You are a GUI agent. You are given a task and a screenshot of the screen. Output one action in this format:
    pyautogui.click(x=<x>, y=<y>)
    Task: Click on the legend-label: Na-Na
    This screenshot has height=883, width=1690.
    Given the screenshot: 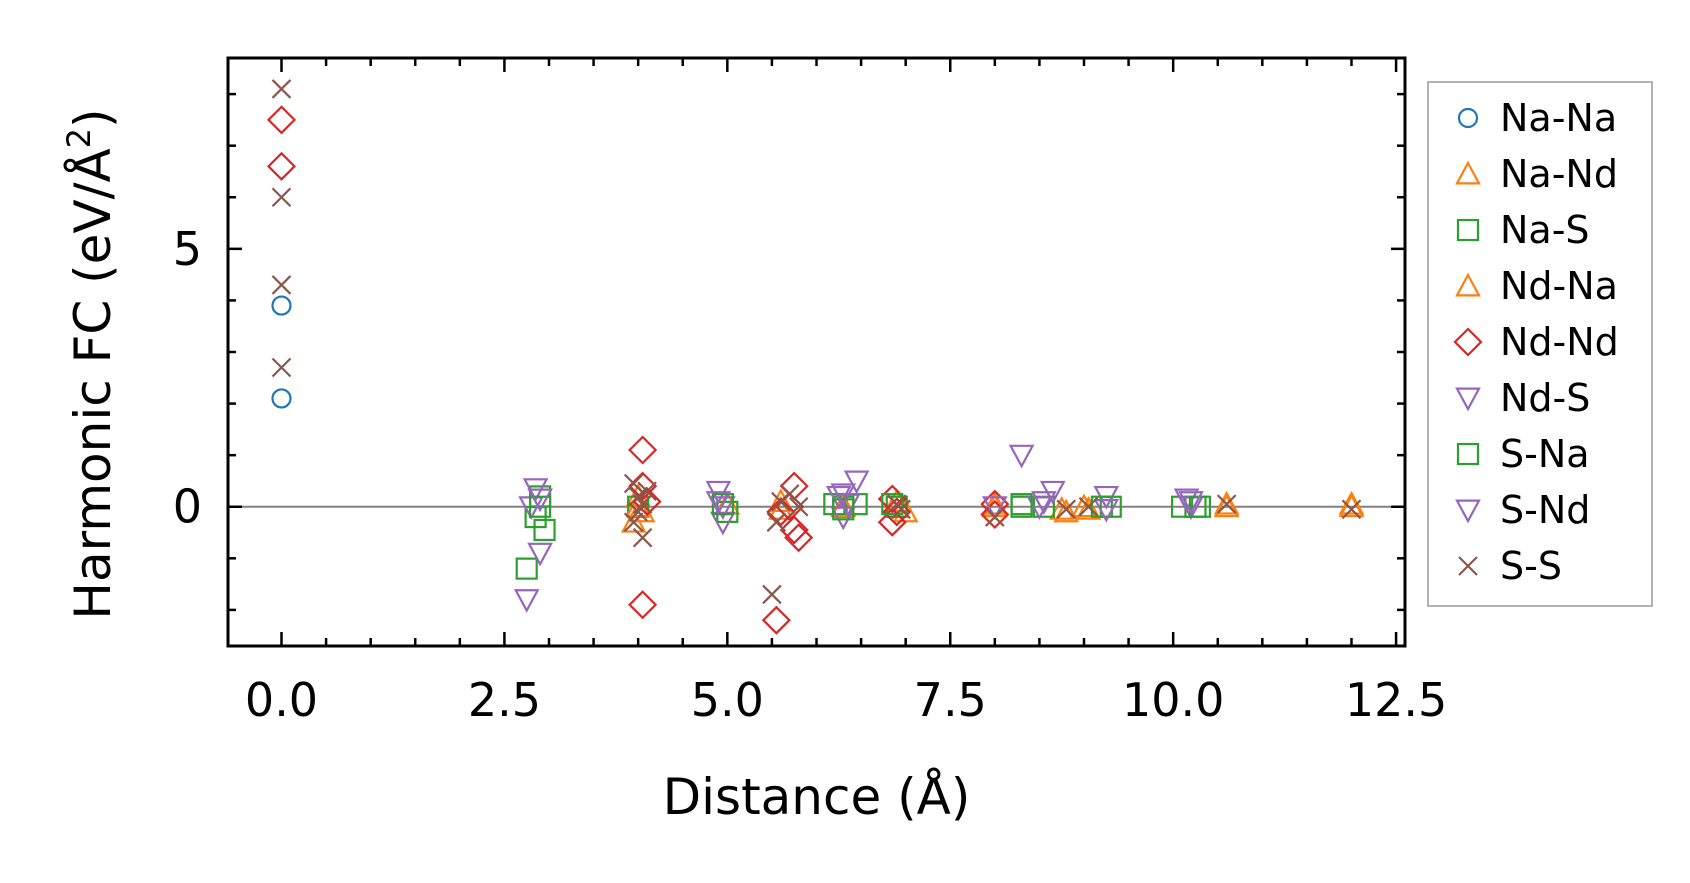 What is the action you would take?
    pyautogui.click(x=1558, y=118)
    